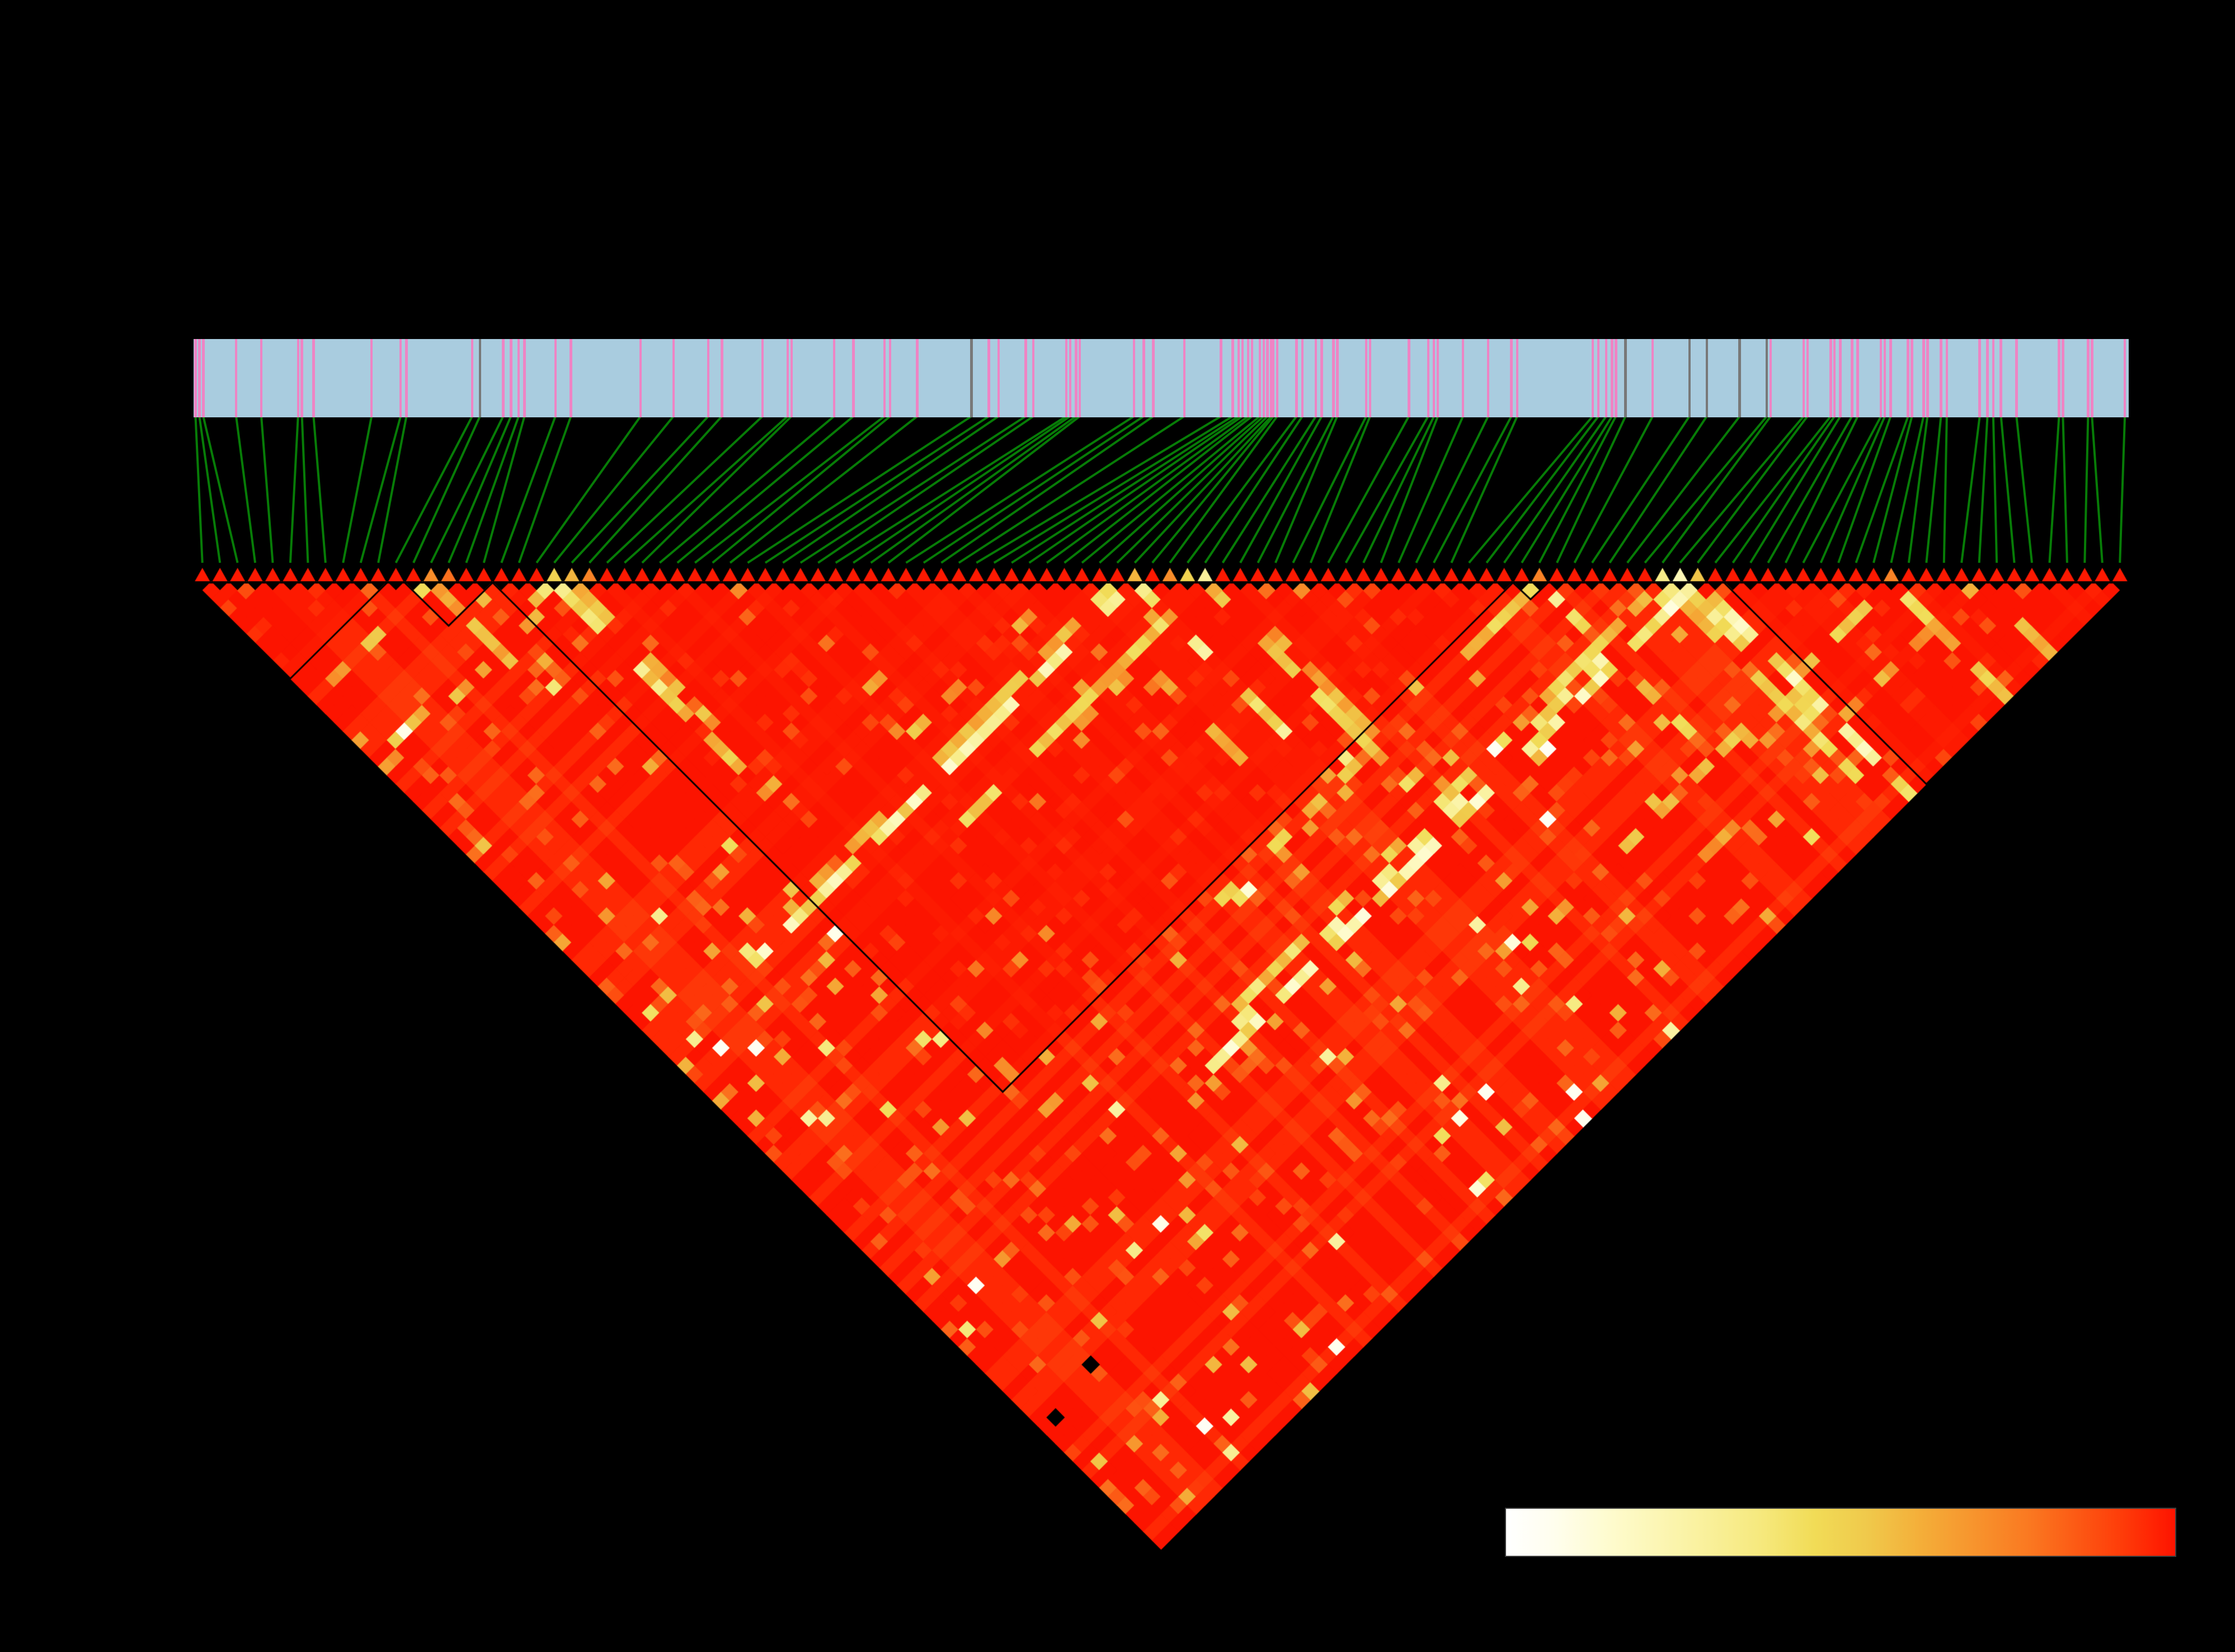  What do you see at coordinates (1840, 1533) in the screenshot?
I see `ld-color-scale` at bounding box center [1840, 1533].